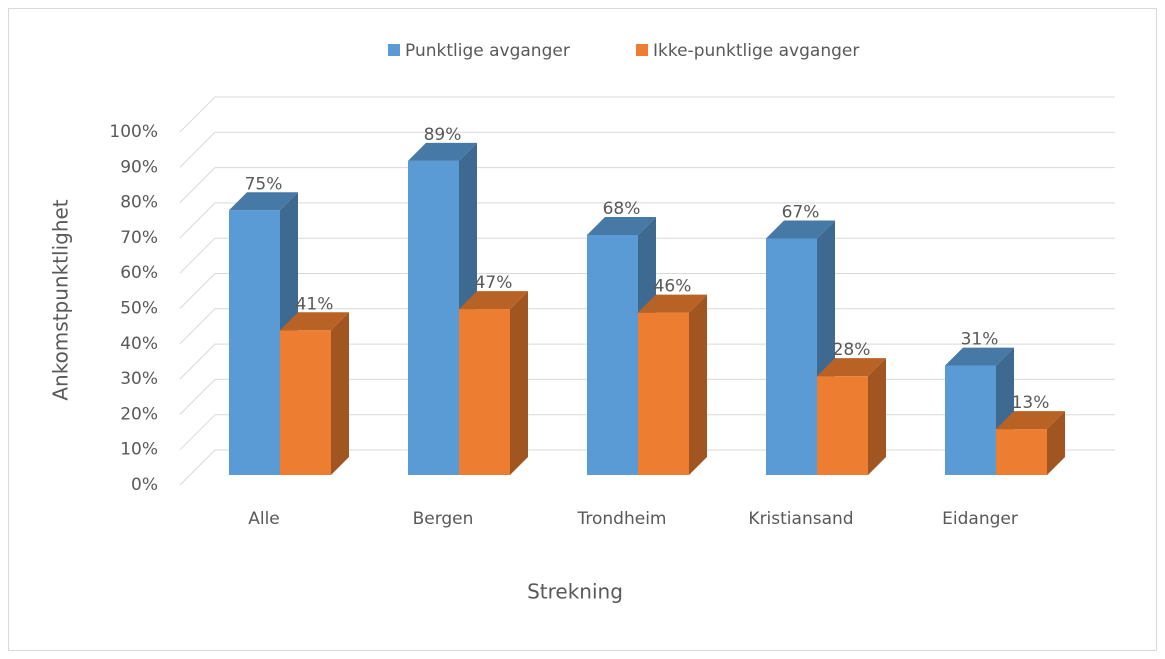  I want to click on y-tick-label: 100%, so click(133, 132).